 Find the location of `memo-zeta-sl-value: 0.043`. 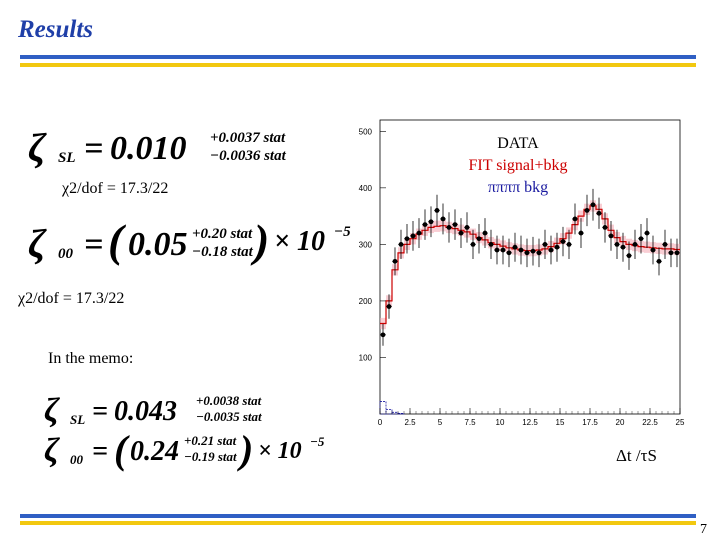

memo-zeta-sl-value: 0.043 is located at coordinates (145, 411).